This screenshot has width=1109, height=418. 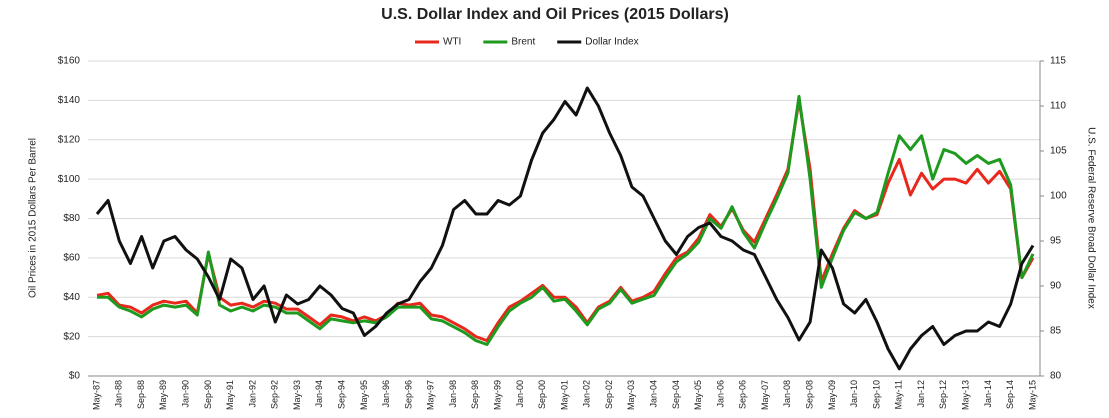 What do you see at coordinates (1056, 241) in the screenshot?
I see `y2-tick-label: 95` at bounding box center [1056, 241].